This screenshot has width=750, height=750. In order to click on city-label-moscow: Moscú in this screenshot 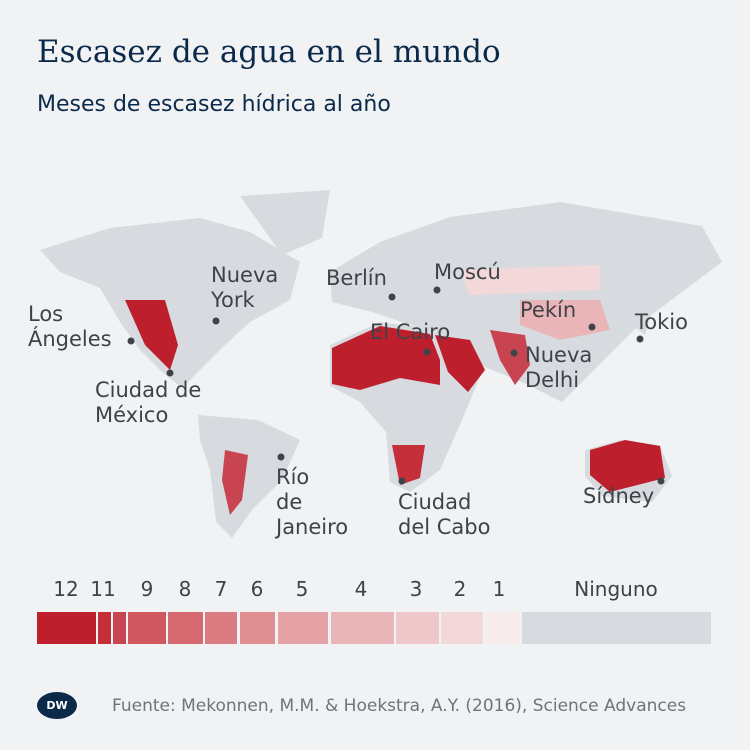, I will do `click(467, 272)`.